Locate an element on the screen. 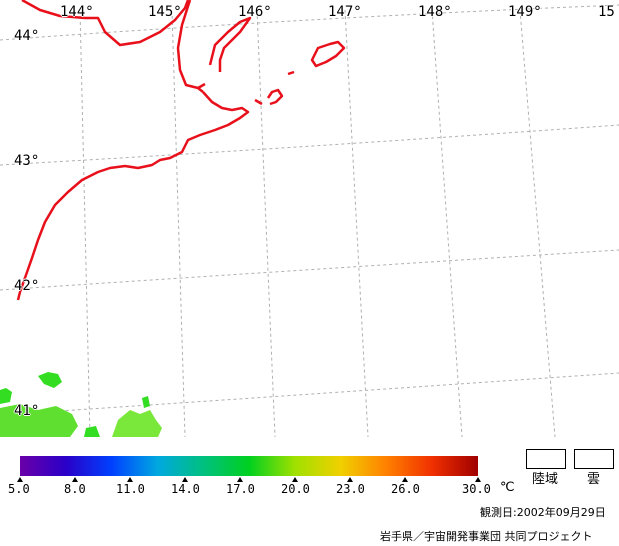 The width and height of the screenshot is (619, 546). land-swatch is located at coordinates (546, 459).